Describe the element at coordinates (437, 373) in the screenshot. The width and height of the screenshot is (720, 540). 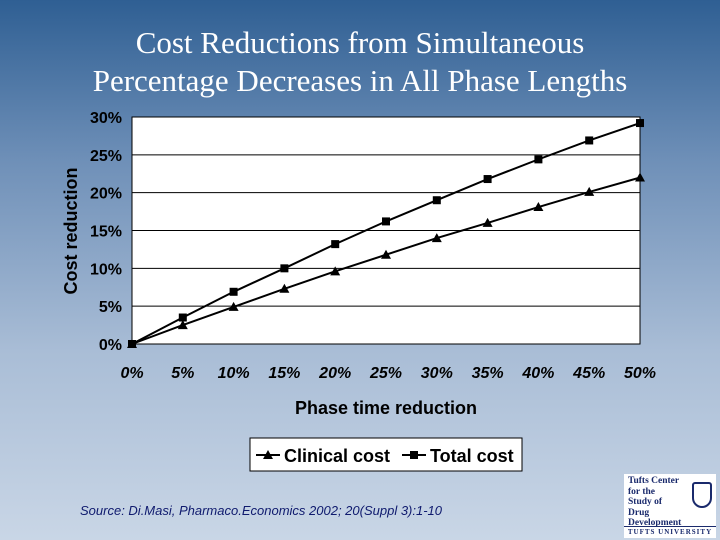
I see `x-tick-label: 30%` at that location.